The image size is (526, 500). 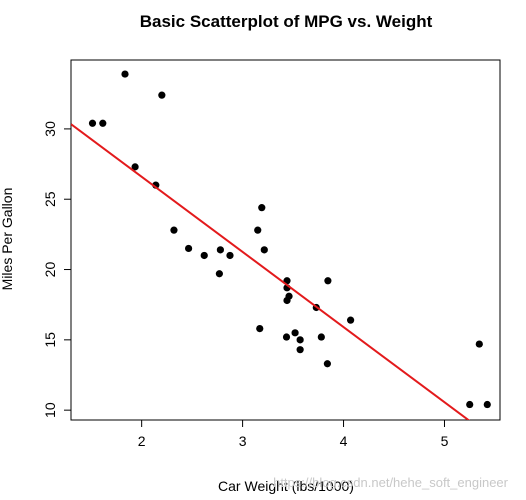 I want to click on x-tick-label: 5, so click(x=445, y=441).